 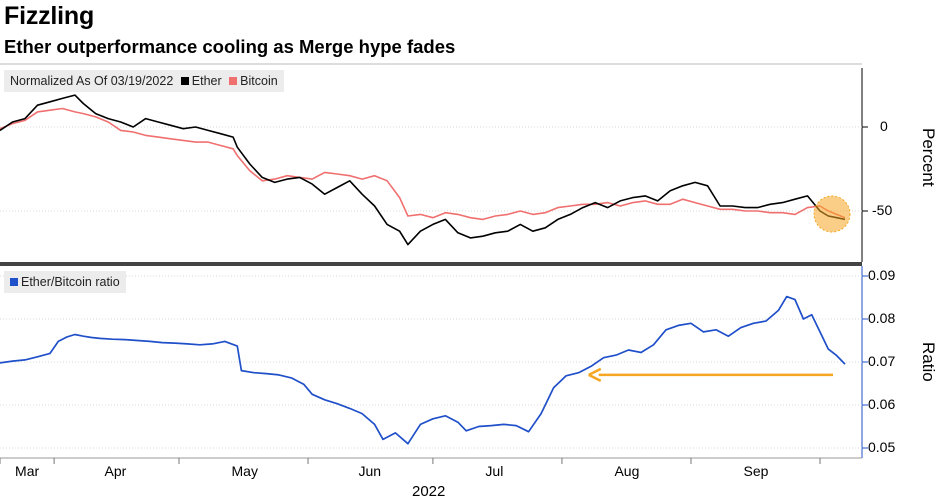 I want to click on x-month-label: Jul, so click(x=494, y=471).